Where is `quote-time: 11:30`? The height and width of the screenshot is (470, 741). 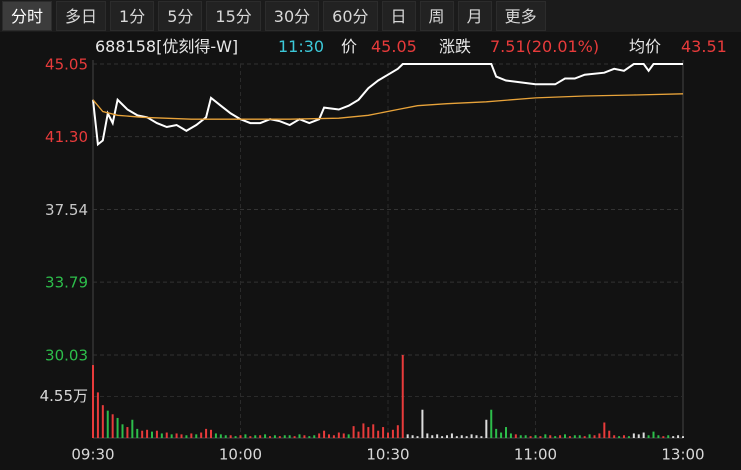
quote-time: 11:30 is located at coordinates (301, 46).